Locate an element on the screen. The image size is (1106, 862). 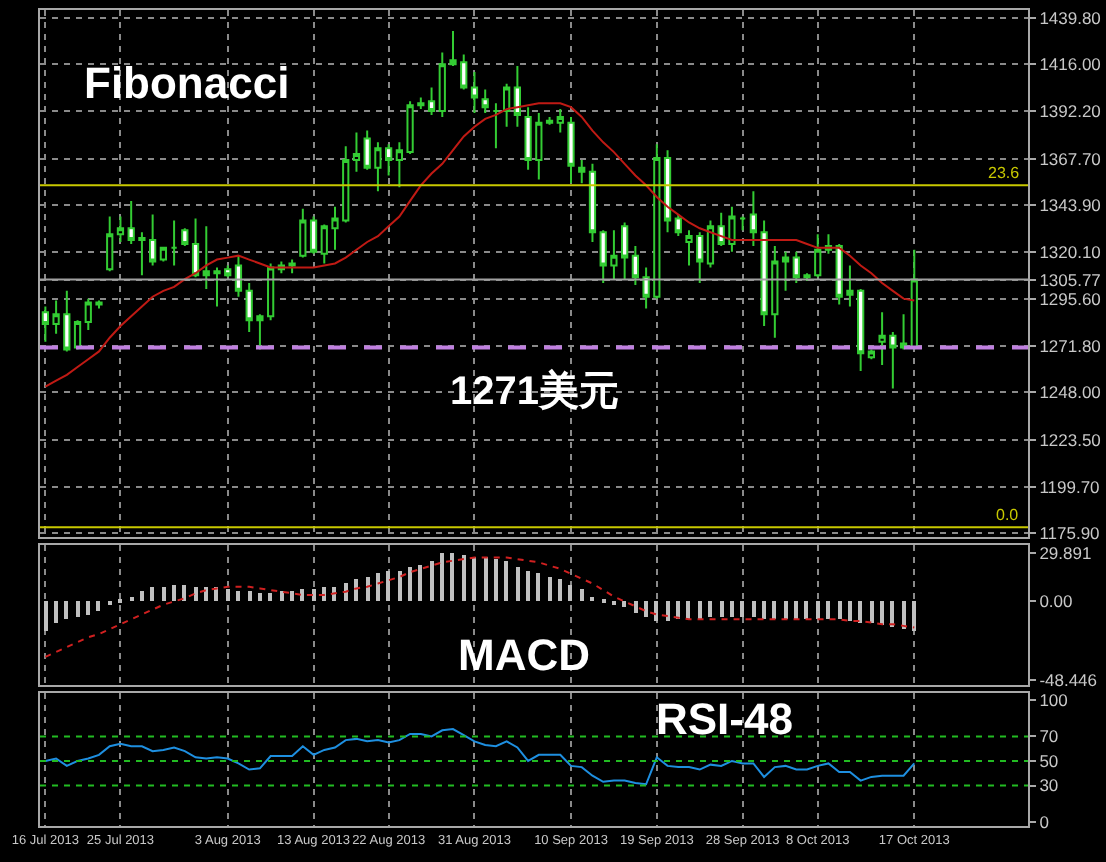
y-tick-label: 1367.70 is located at coordinates (1070, 158).